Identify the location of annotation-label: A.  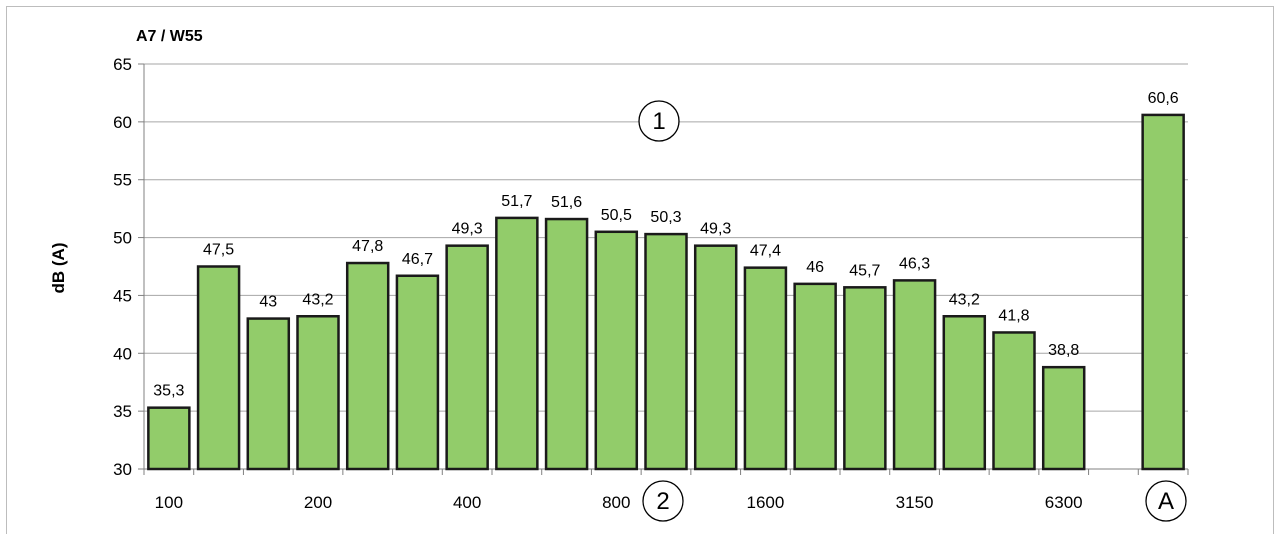
(1166, 501).